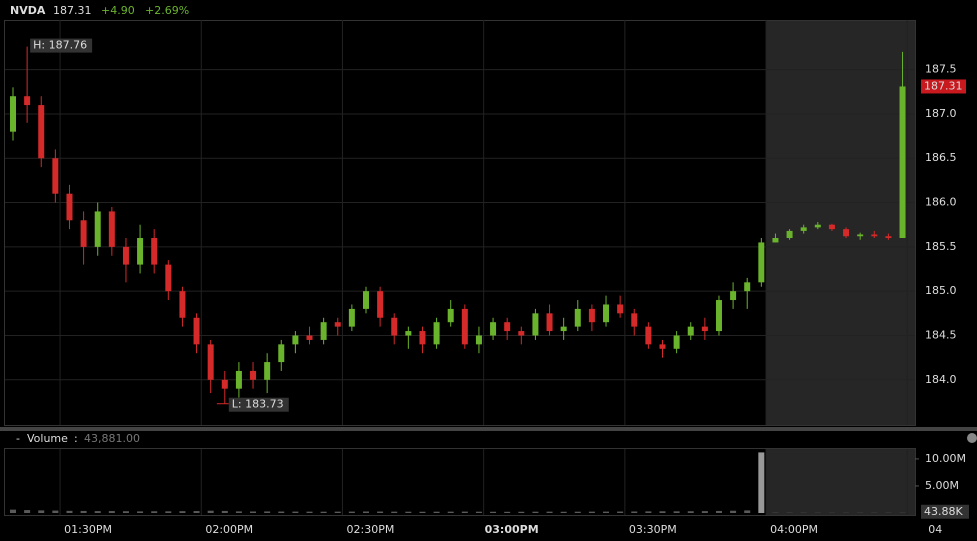 Image resolution: width=977 pixels, height=541 pixels. Describe the element at coordinates (76, 438) in the screenshot. I see `volume-colon: :` at that location.